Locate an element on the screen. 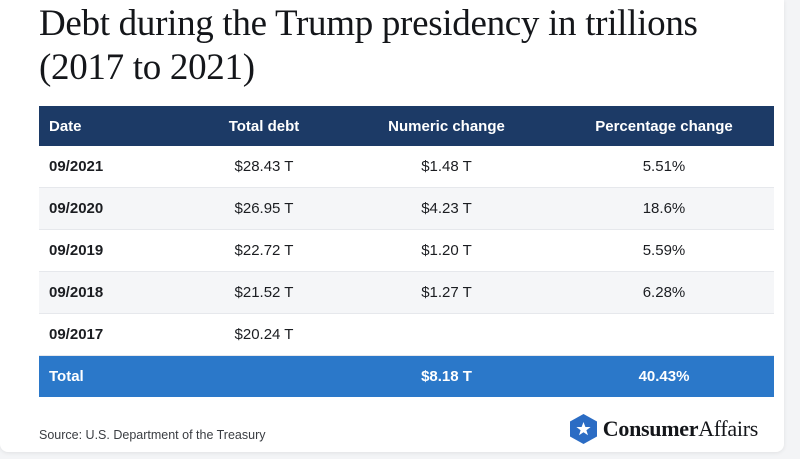 Image resolution: width=800 pixels, height=459 pixels. total-label: Total is located at coordinates (114, 376).